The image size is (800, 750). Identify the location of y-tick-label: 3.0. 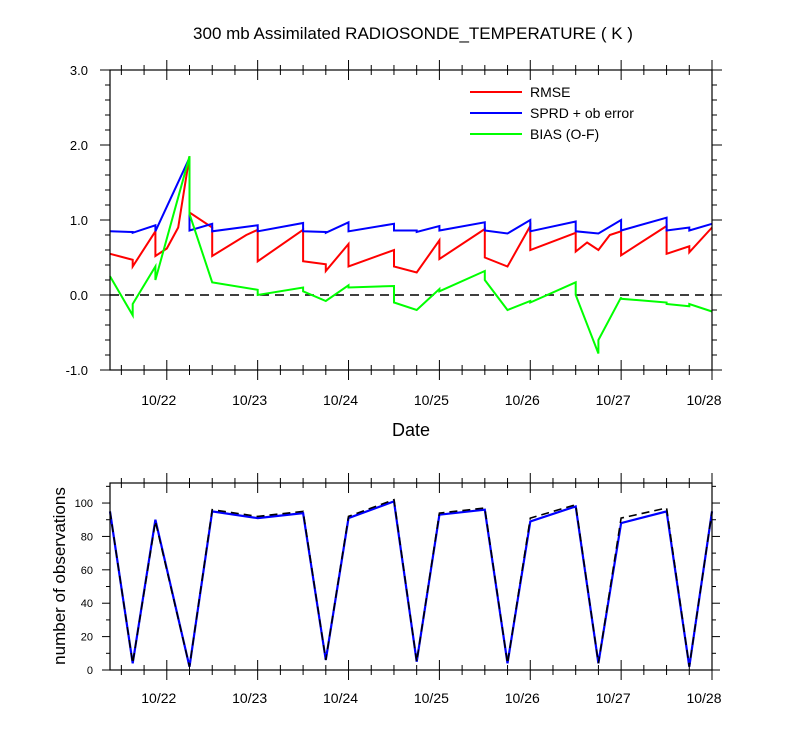
(79, 70).